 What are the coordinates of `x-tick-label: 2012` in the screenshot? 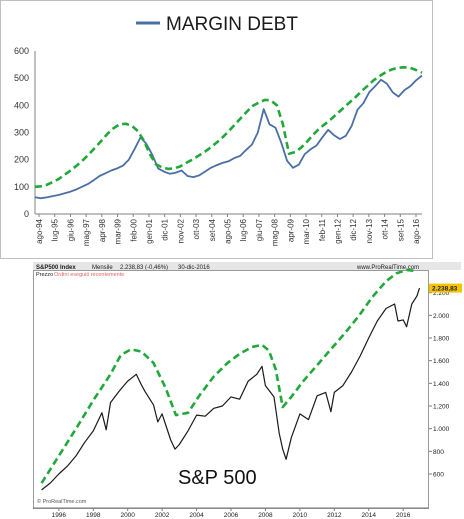 It's located at (334, 515).